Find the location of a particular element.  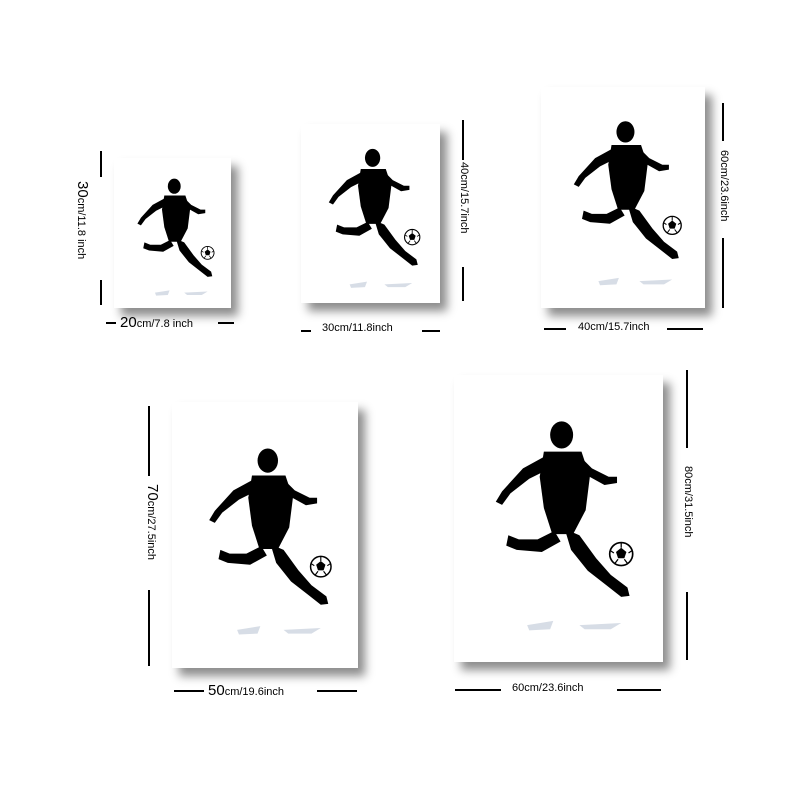

poster-preview-extra-large is located at coordinates (558, 518).